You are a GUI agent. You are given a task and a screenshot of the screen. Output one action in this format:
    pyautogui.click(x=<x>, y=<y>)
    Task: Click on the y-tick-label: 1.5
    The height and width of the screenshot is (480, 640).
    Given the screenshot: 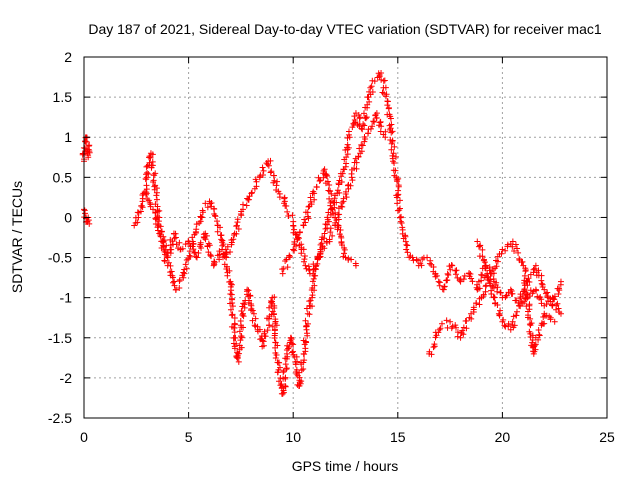 What is the action you would take?
    pyautogui.click(x=63, y=97)
    